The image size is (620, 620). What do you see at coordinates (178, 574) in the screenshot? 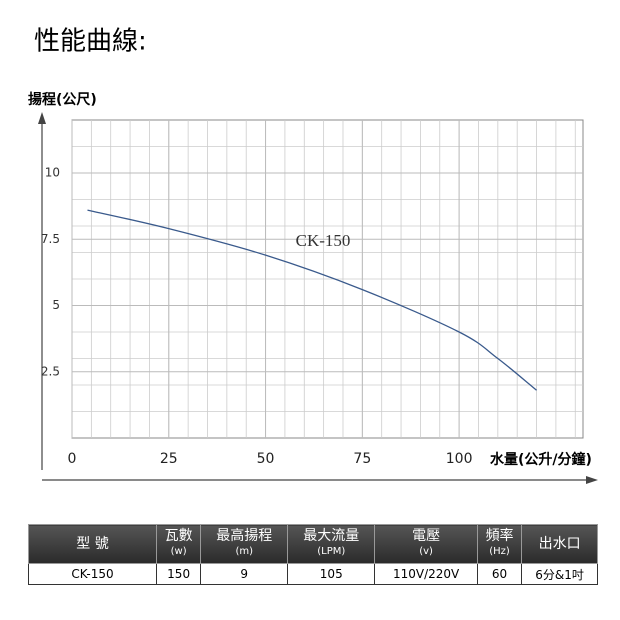
I see `table-cell: 150` at bounding box center [178, 574].